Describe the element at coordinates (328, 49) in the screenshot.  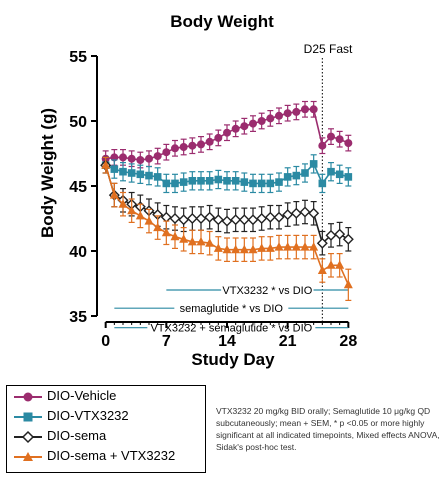
I see `fast-annotation: D25 Fast` at that location.